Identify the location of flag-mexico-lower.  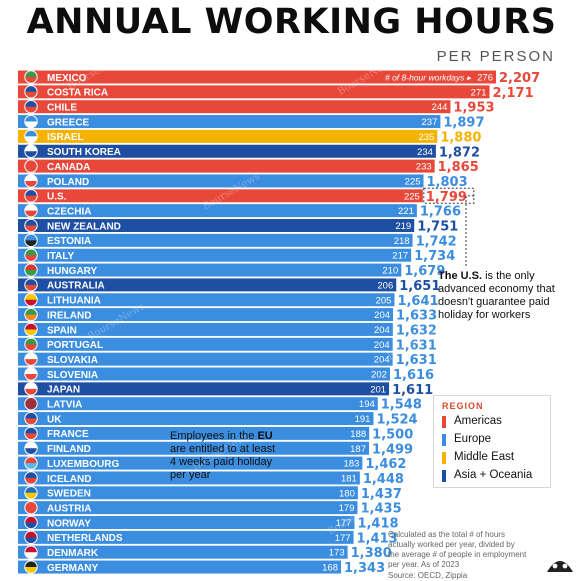
(31, 80).